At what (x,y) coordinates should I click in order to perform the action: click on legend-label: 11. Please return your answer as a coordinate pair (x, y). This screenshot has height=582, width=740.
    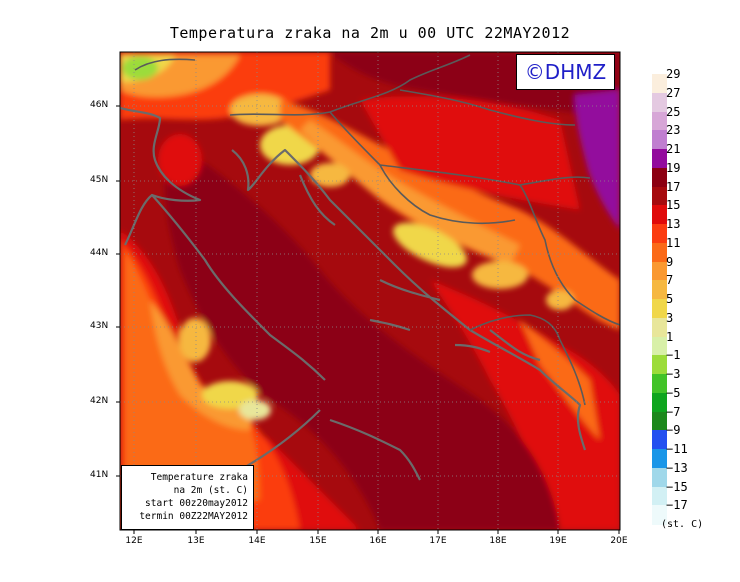
    Looking at the image, I should click on (673, 242).